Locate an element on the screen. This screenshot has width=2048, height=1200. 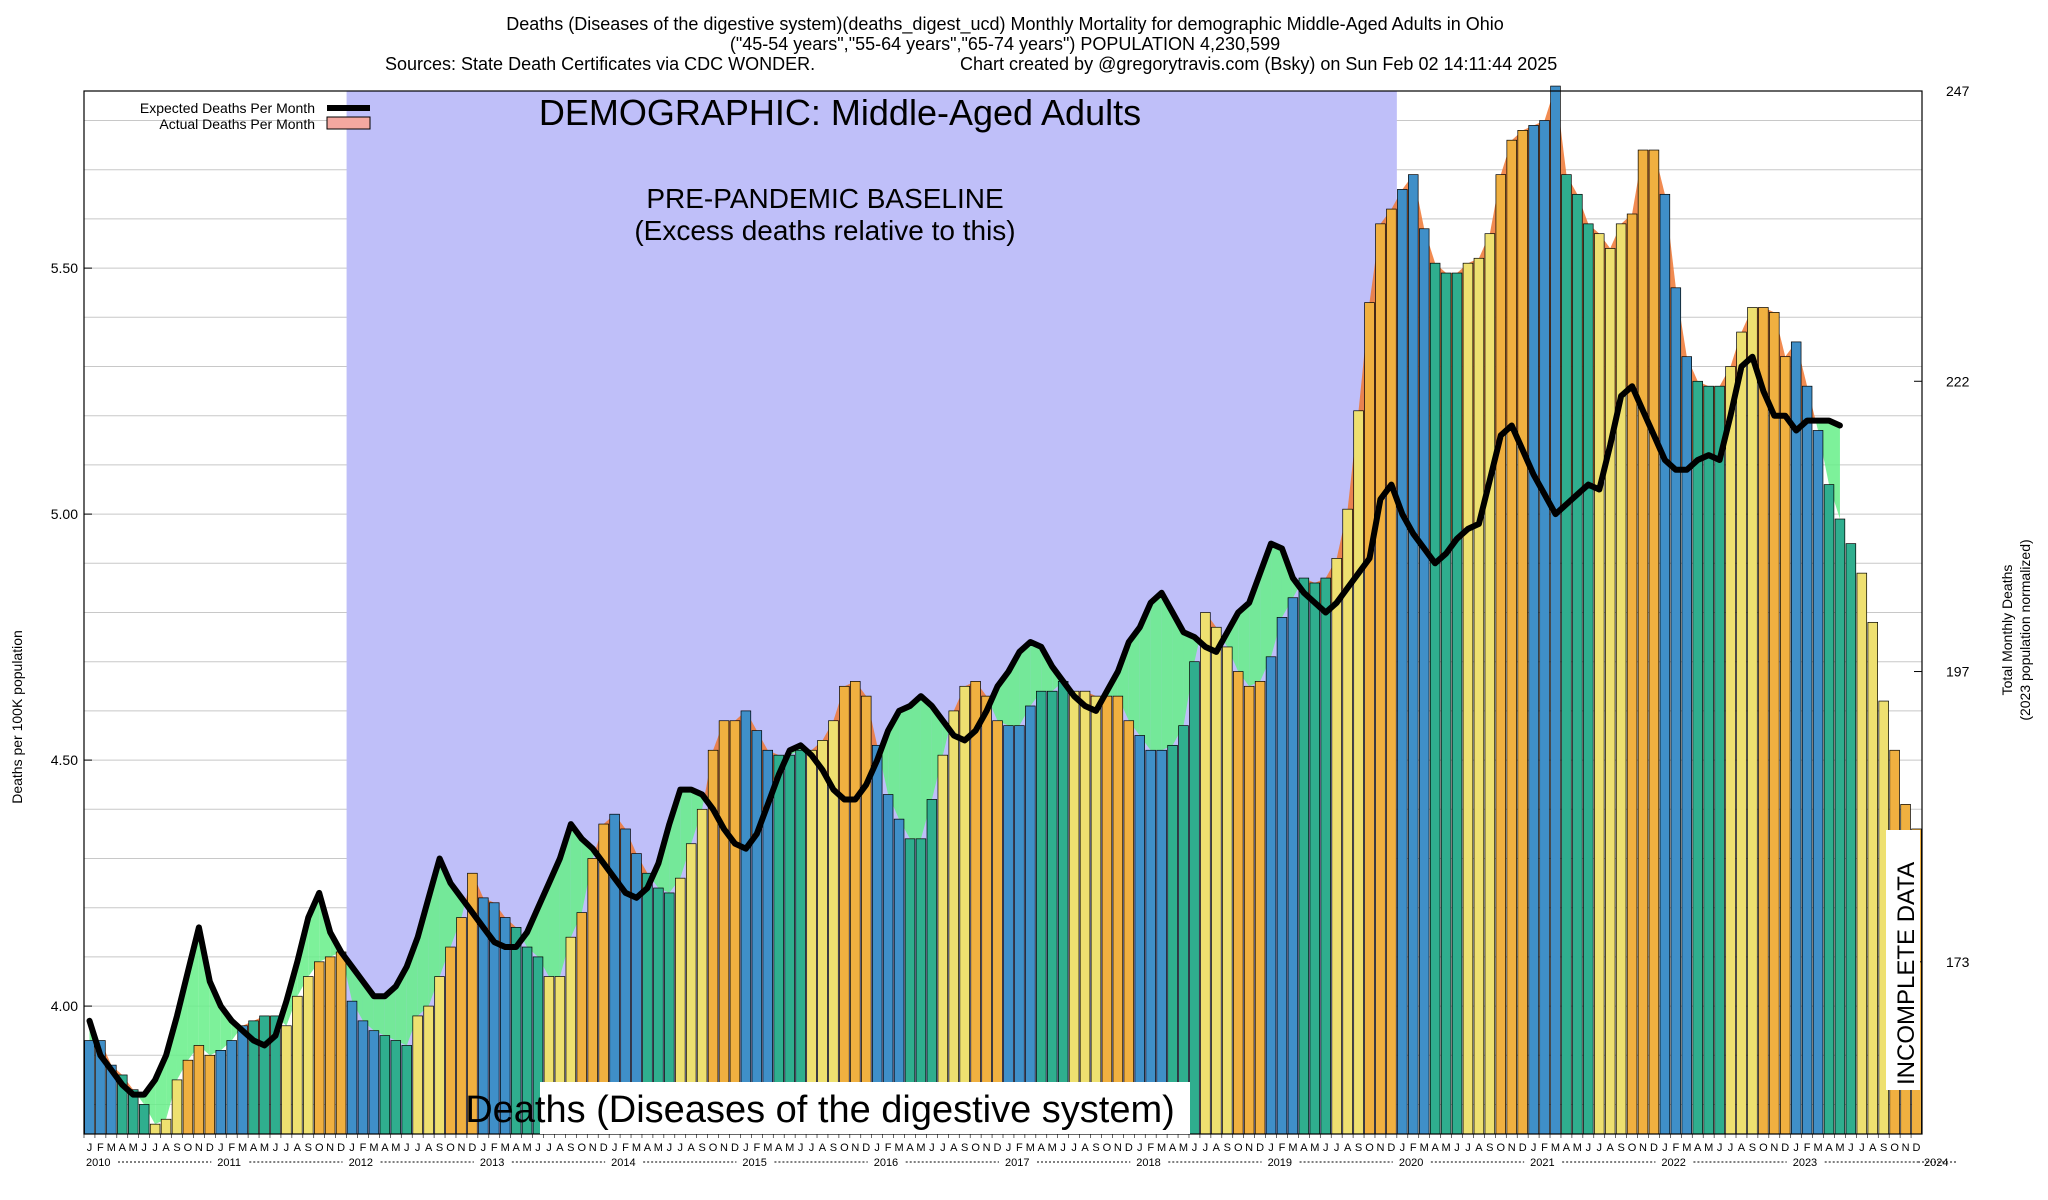
year-label: 2011 is located at coordinates (229, 1163).